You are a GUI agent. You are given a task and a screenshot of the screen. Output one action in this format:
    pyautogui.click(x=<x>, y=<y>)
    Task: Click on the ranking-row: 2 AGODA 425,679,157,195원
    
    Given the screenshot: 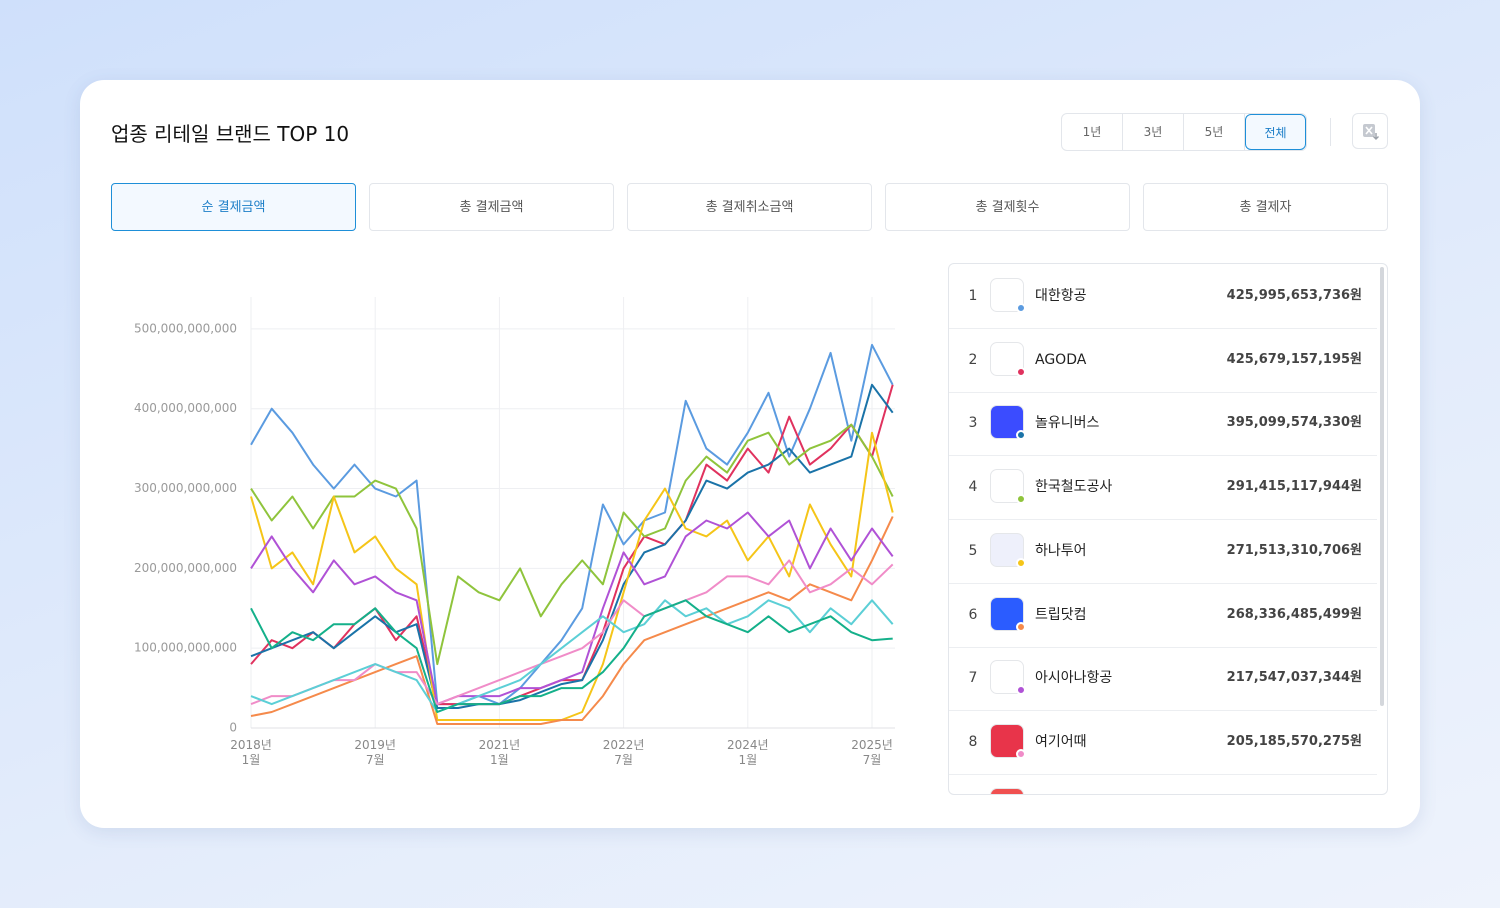 What is the action you would take?
    pyautogui.click(x=1163, y=360)
    